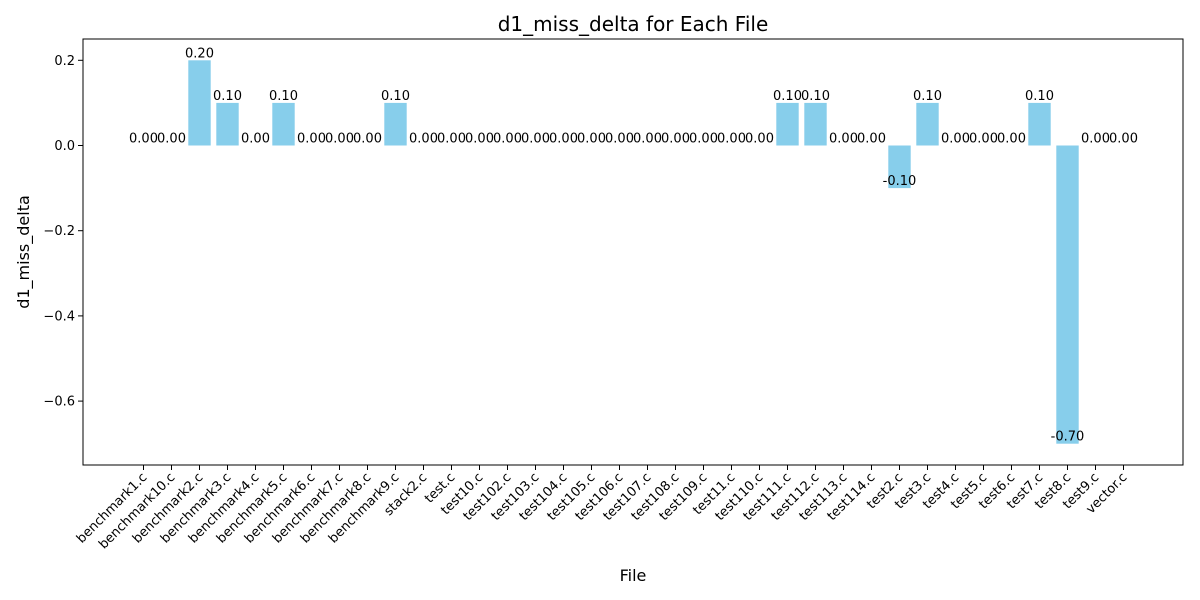 The image size is (1200, 600). What do you see at coordinates (633, 575) in the screenshot?
I see `x-axis-label: File` at bounding box center [633, 575].